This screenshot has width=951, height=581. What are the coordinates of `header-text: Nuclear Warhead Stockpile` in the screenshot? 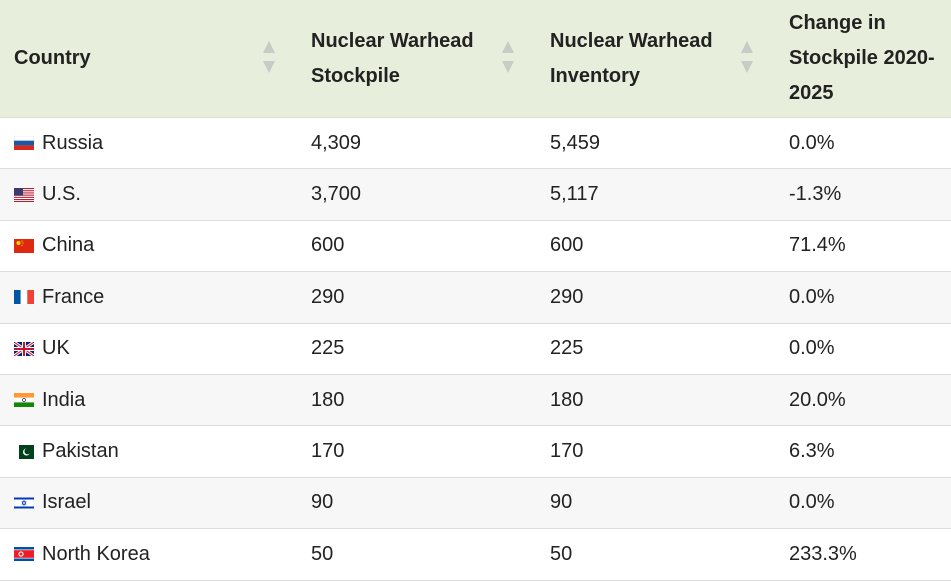 It's located at (392, 58).